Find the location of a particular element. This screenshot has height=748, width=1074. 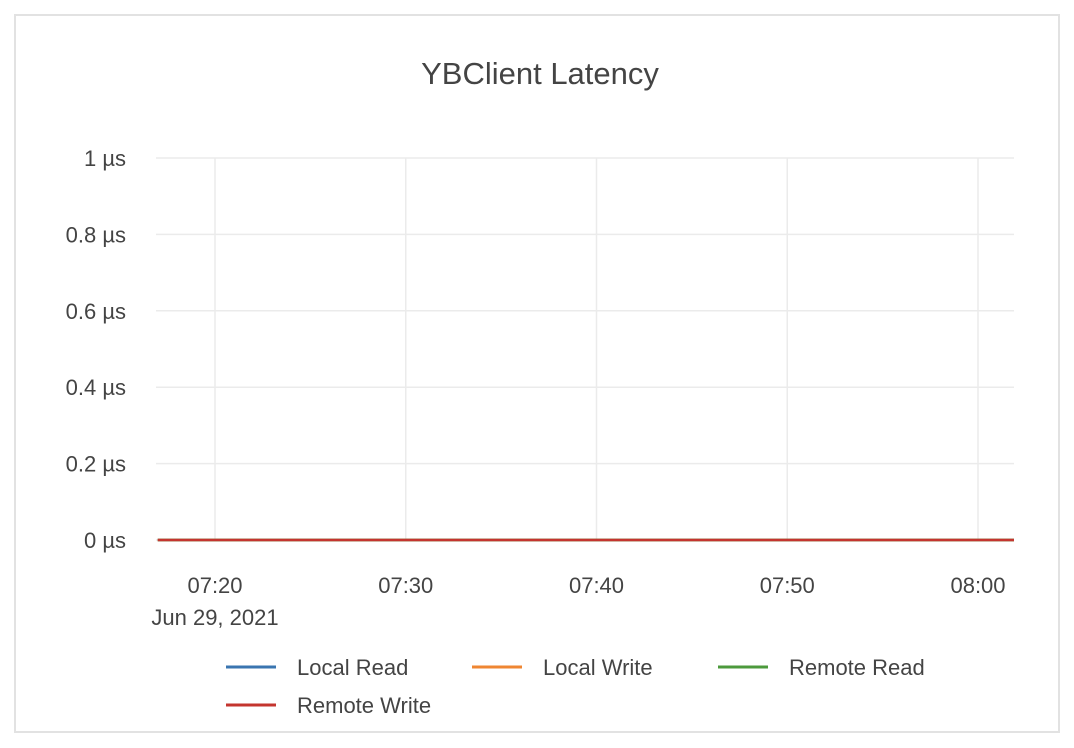

chart-title: YBClient Latency is located at coordinates (540, 73).